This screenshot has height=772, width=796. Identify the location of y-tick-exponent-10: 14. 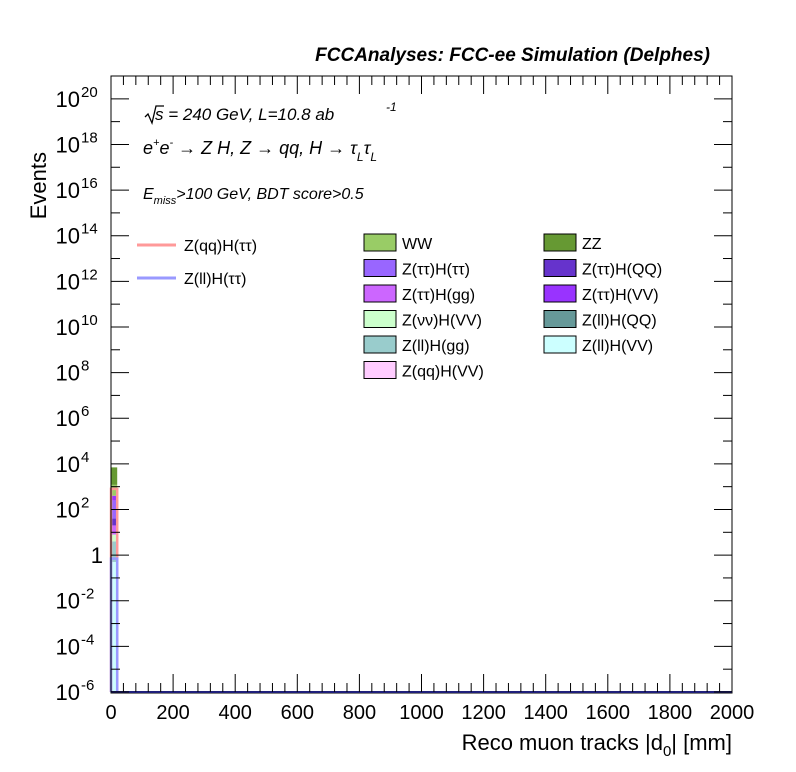
(89, 229).